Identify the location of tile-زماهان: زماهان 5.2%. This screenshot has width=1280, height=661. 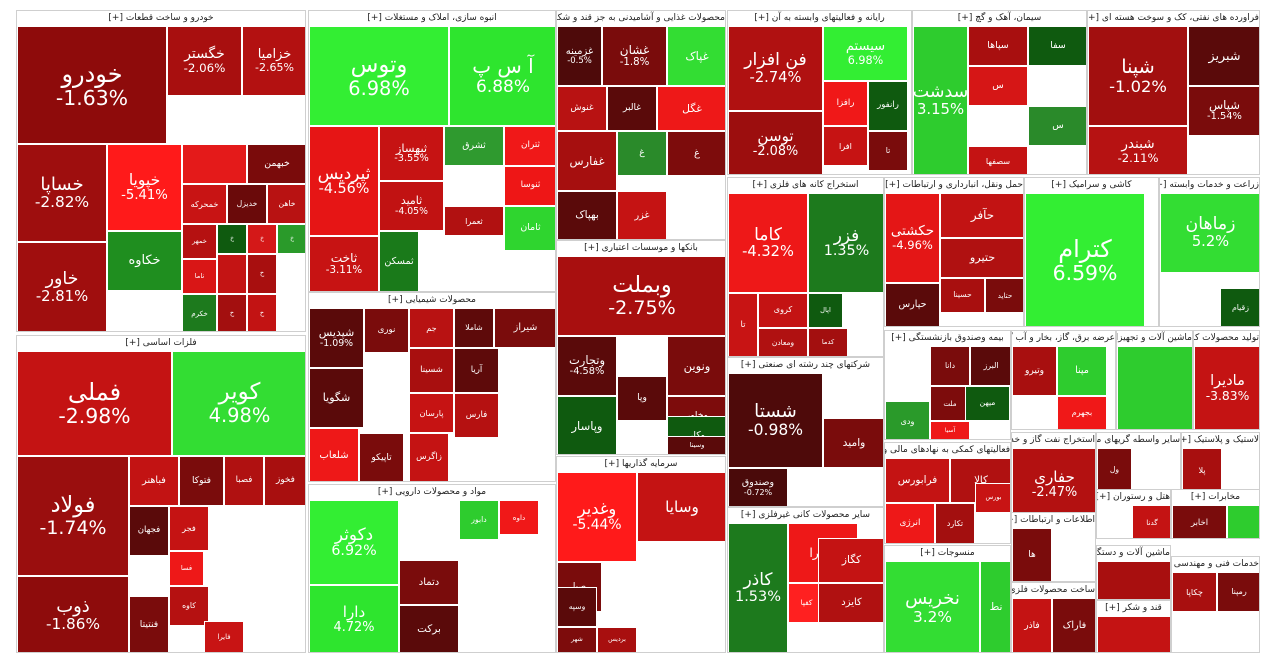
(1209, 233).